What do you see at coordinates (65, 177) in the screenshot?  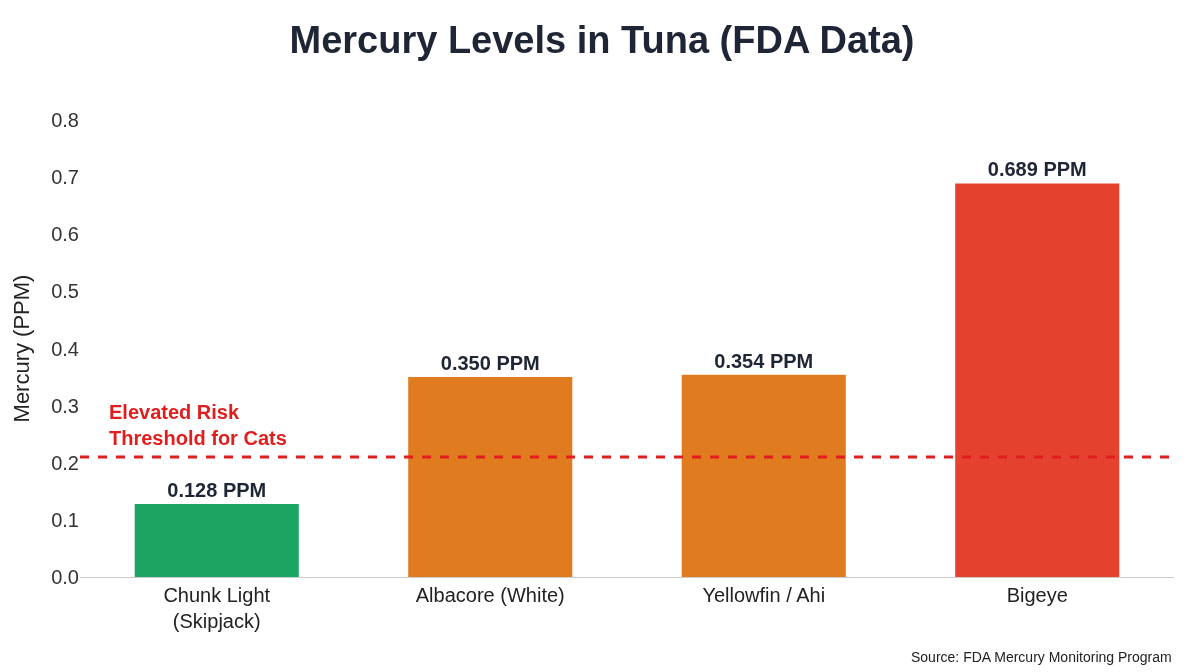 I see `y-tick-label: 0.7` at bounding box center [65, 177].